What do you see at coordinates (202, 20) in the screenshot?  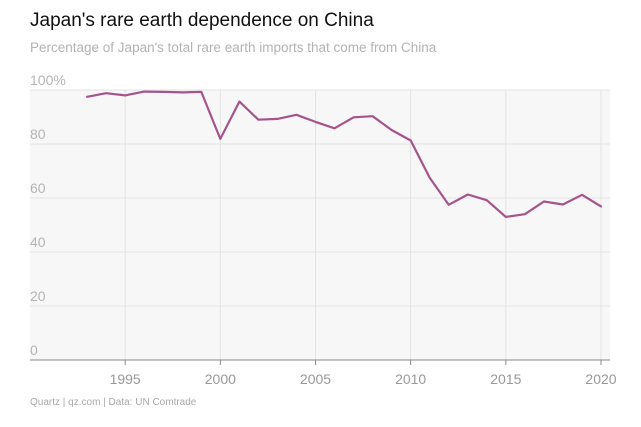 I see `chart-title: Japan's rare earth dependence on China` at bounding box center [202, 20].